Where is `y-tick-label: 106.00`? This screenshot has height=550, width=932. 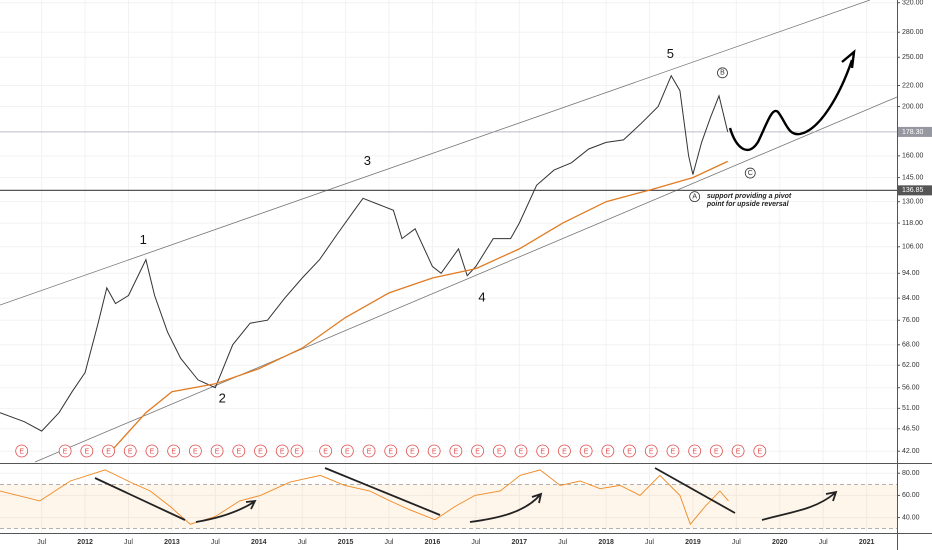 y-tick-label: 106.00 is located at coordinates (913, 247).